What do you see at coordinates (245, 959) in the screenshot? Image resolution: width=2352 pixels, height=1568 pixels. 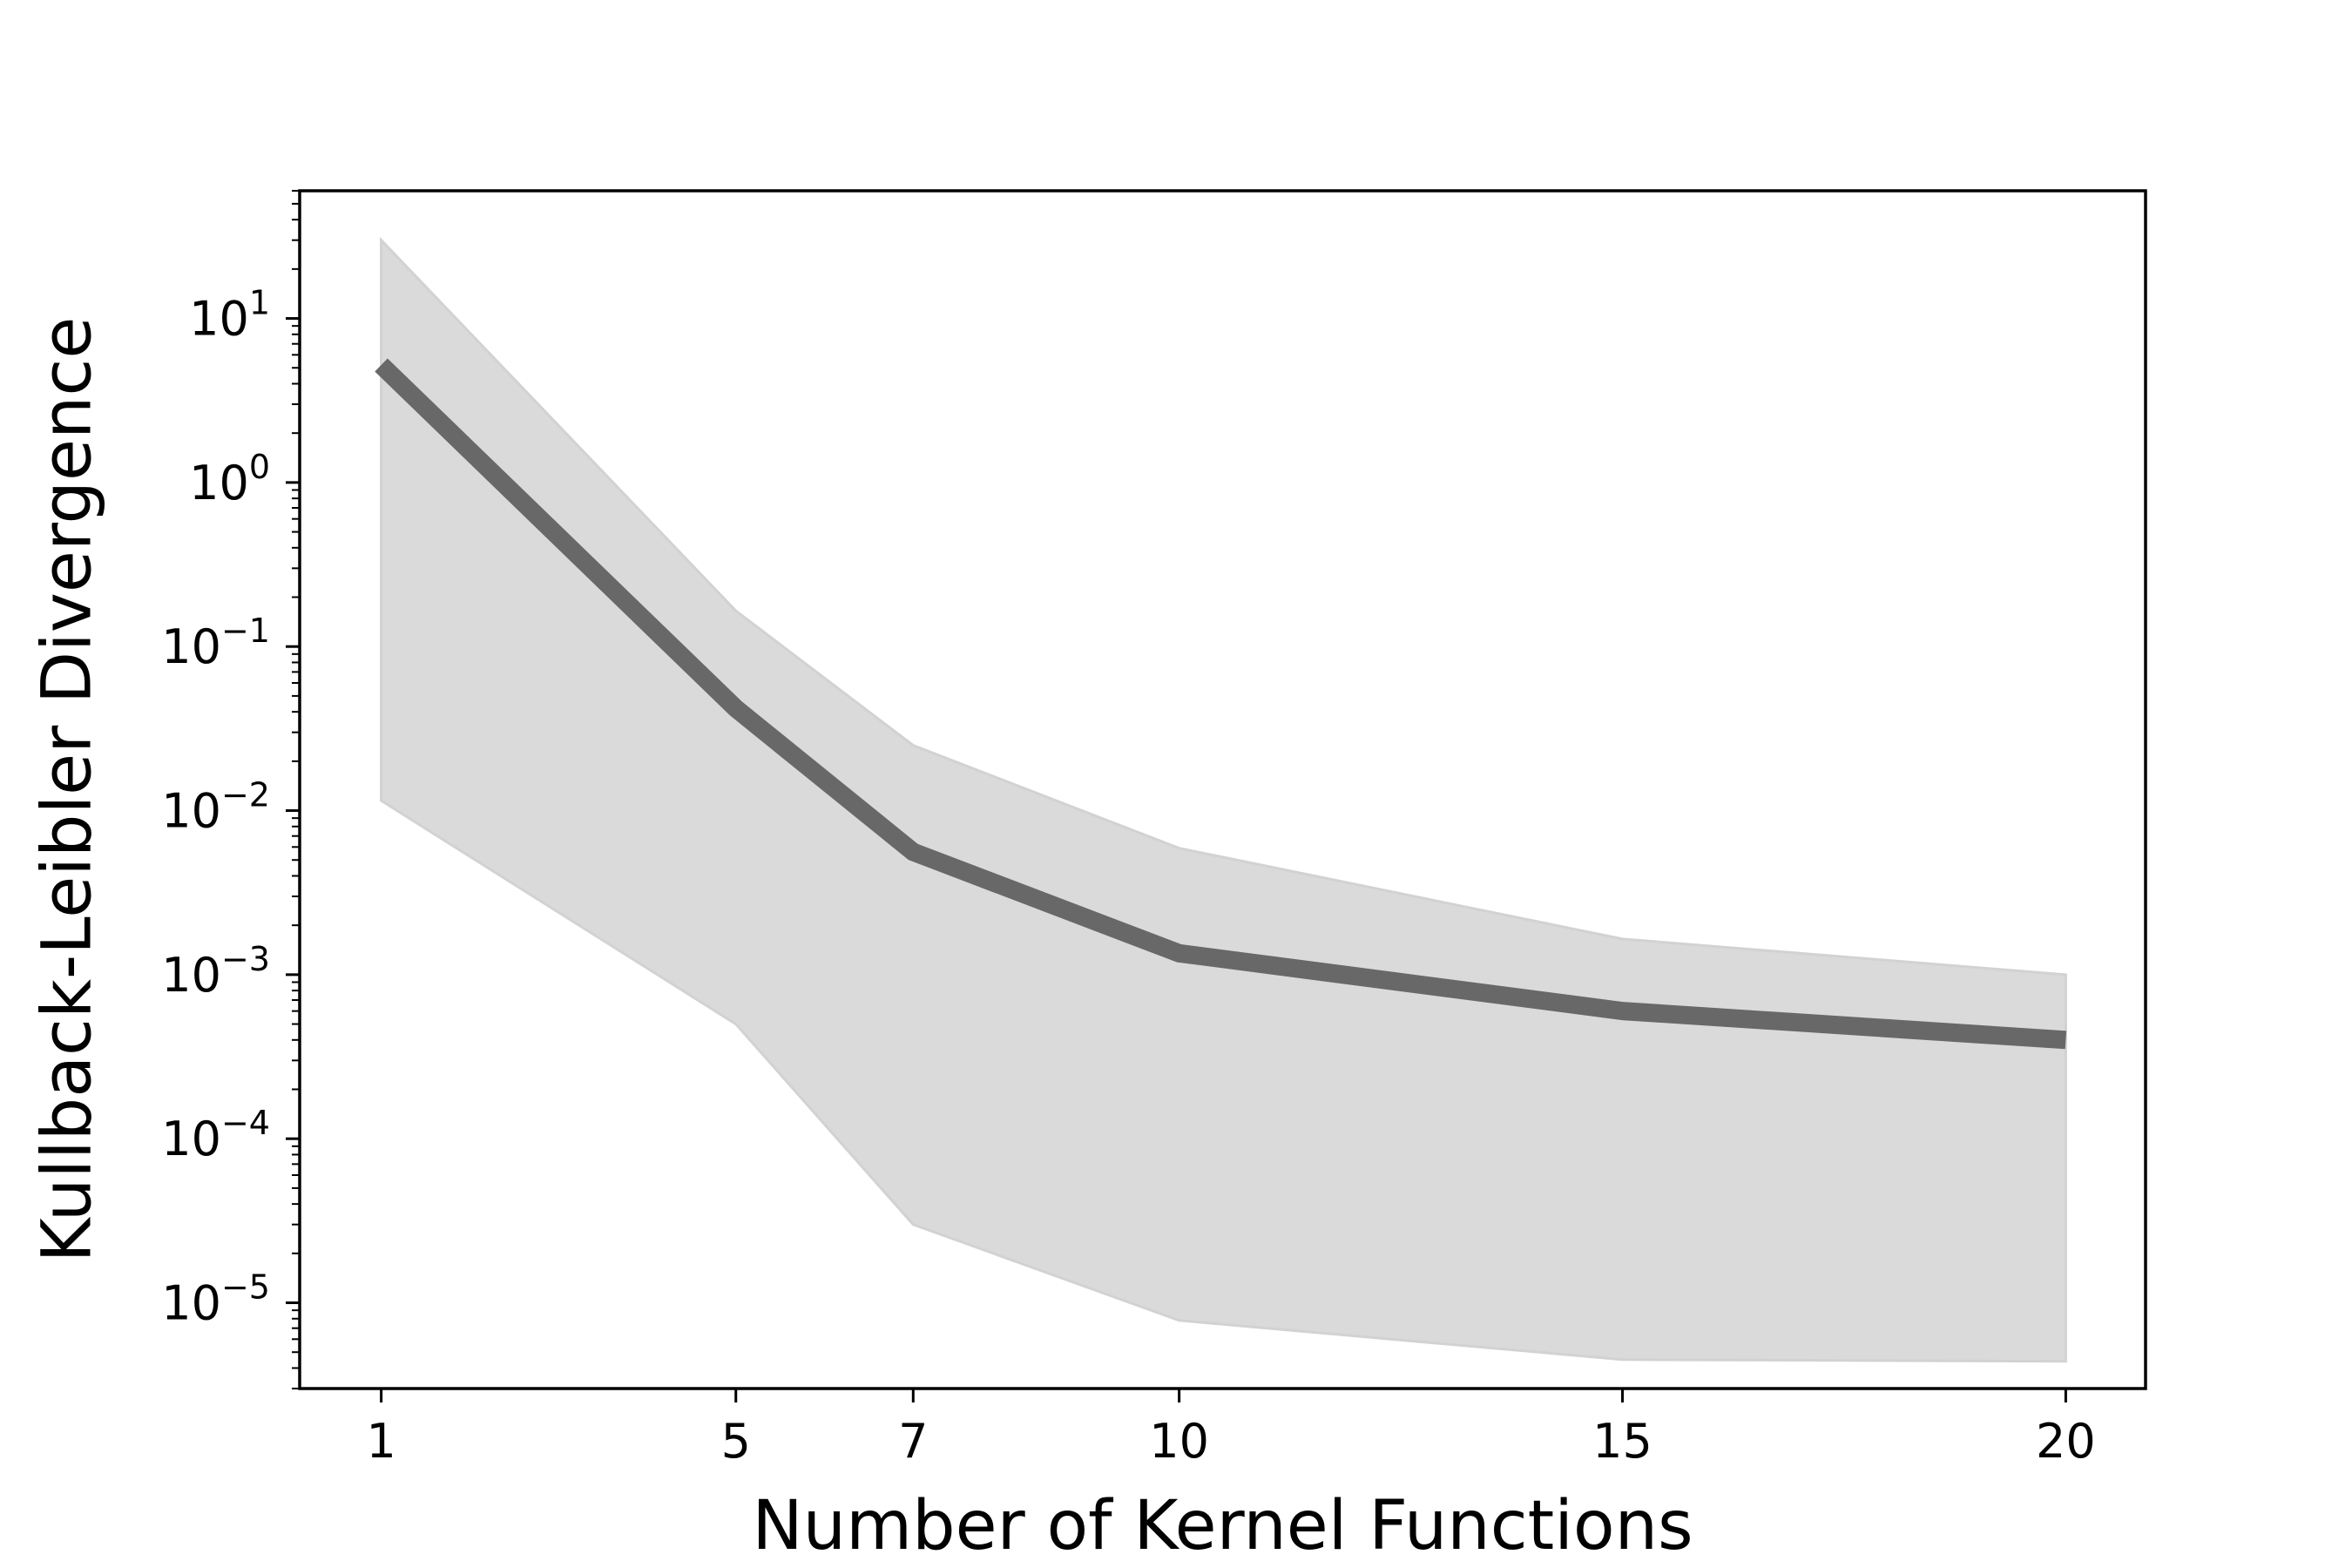 I see `y-tick-exponent: −3` at bounding box center [245, 959].